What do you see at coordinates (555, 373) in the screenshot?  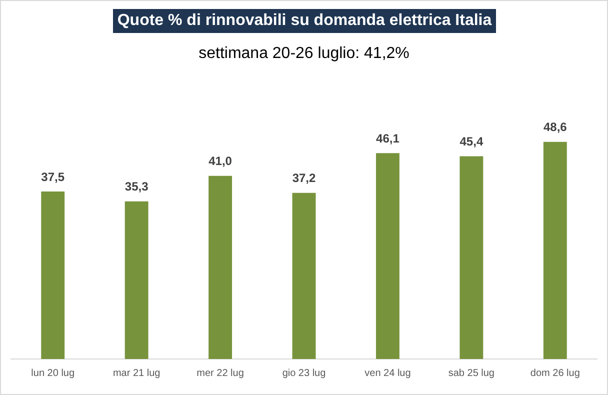 I see `x-tick-label: dom 26 lug` at bounding box center [555, 373].